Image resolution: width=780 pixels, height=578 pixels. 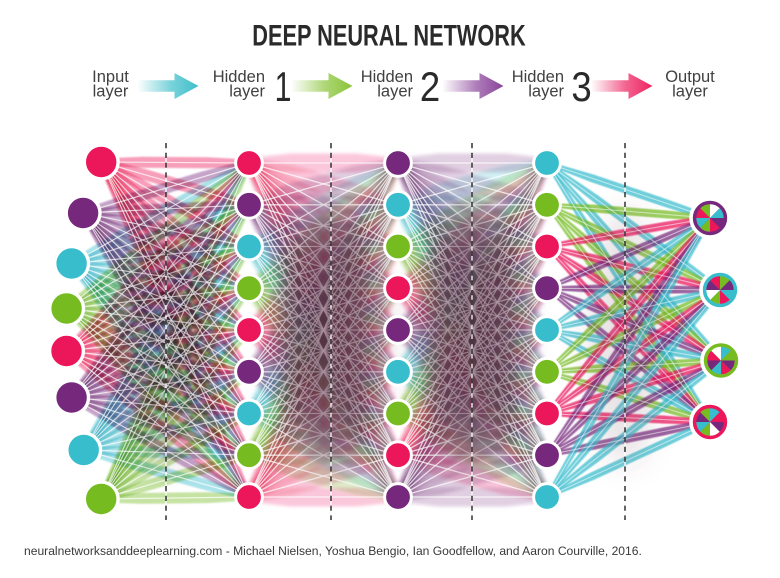 I want to click on svg-text: 3, so click(x=581, y=87).